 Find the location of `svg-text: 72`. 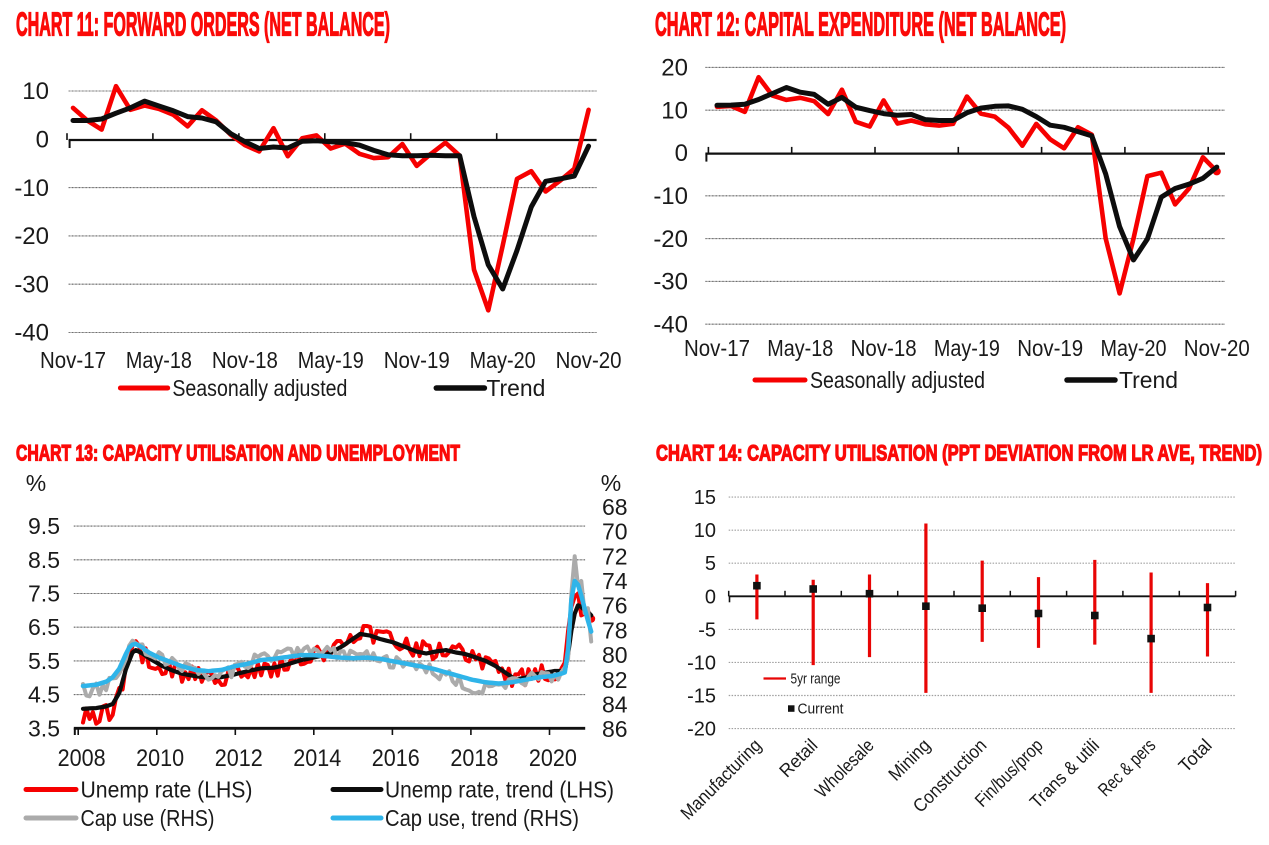

svg-text: 72 is located at coordinates (615, 556).